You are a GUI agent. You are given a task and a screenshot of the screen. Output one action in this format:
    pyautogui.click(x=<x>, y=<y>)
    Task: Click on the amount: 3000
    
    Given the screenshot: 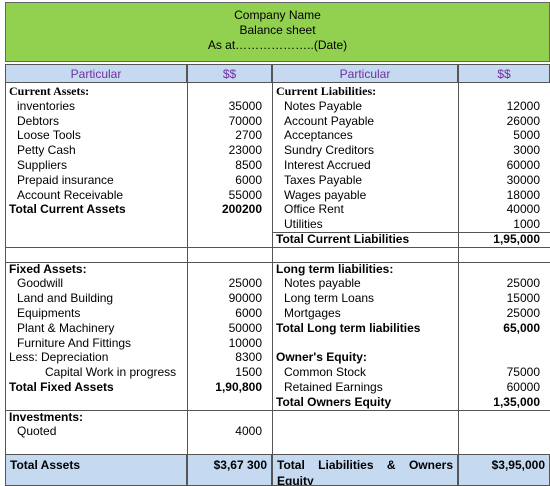 What is the action you would take?
    pyautogui.click(x=526, y=150)
    